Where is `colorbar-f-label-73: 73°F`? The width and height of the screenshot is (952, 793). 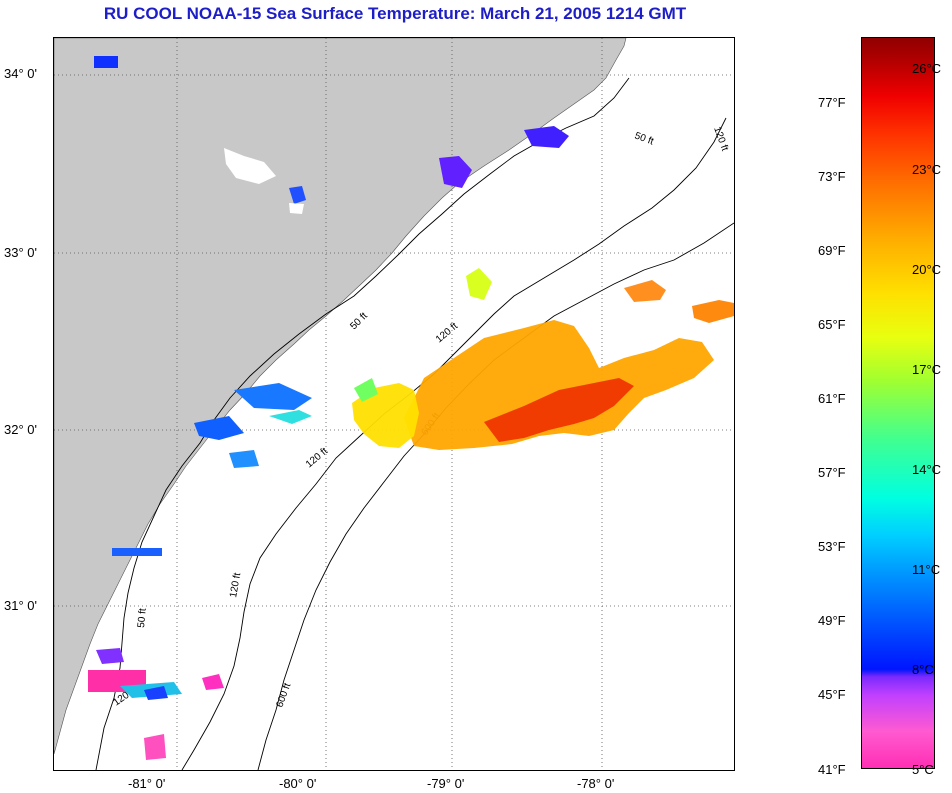 colorbar-f-label-73: 73°F is located at coordinates (832, 176).